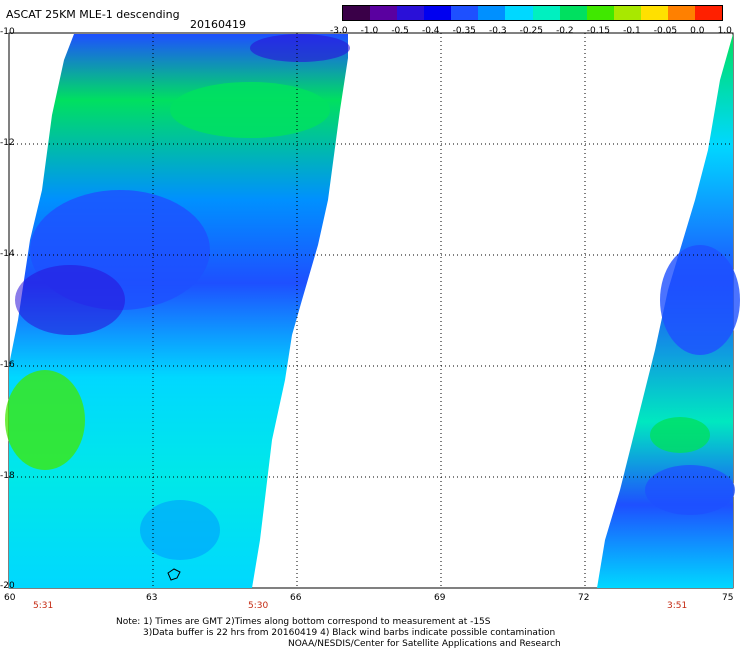  Describe the element at coordinates (665, 31) in the screenshot. I see `colorbar-tick-label: -0.05` at that location.